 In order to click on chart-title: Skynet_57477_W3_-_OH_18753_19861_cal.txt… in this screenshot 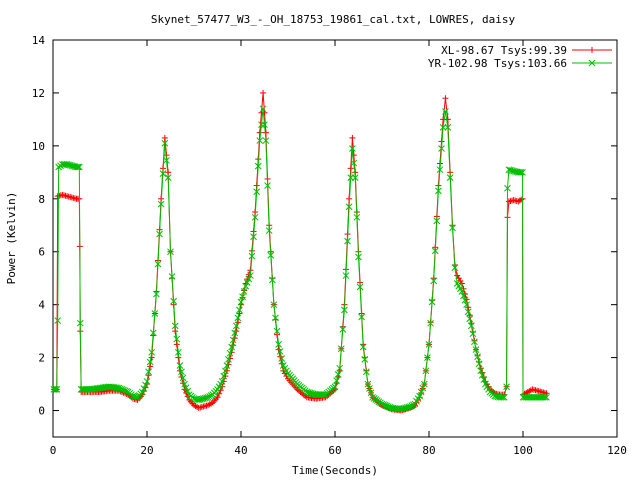, I will do `click(333, 19)`.